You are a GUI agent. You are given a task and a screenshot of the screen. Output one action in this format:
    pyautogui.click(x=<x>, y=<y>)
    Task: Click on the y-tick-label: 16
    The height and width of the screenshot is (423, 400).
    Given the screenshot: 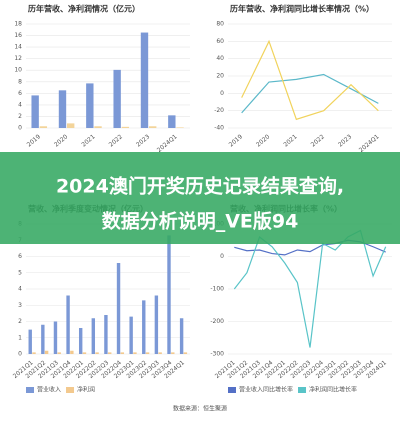 What is the action you would take?
    pyautogui.click(x=18, y=35)
    